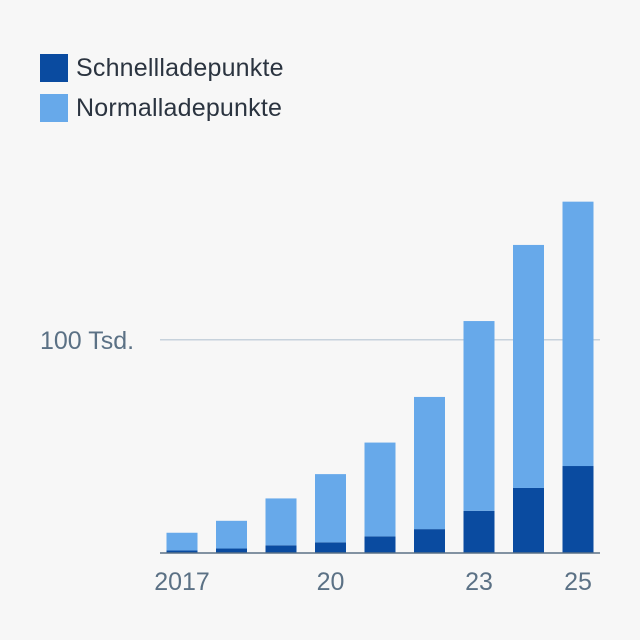  I want to click on bar-schnell-2017, so click(182, 551).